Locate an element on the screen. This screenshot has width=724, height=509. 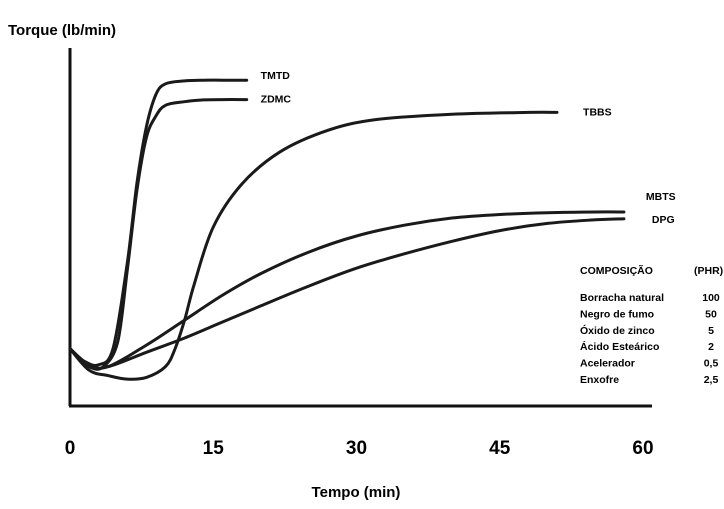
series-line-zdmc is located at coordinates (158, 234).